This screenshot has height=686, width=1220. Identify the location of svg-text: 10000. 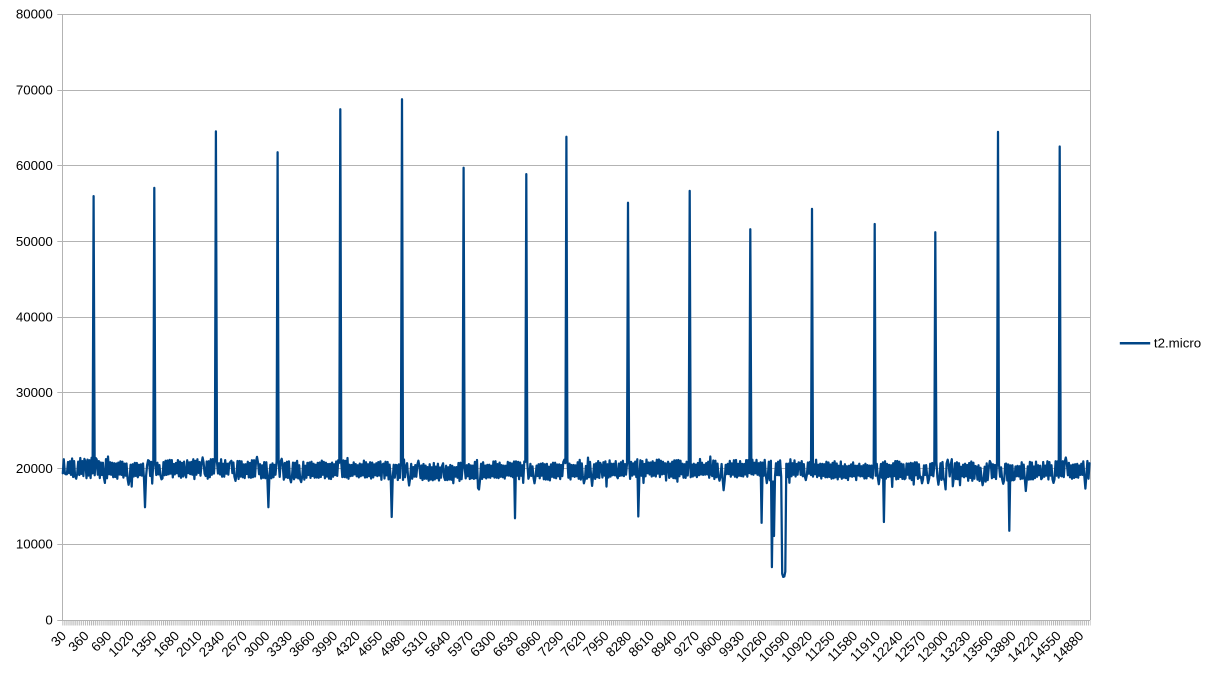
(34, 544).